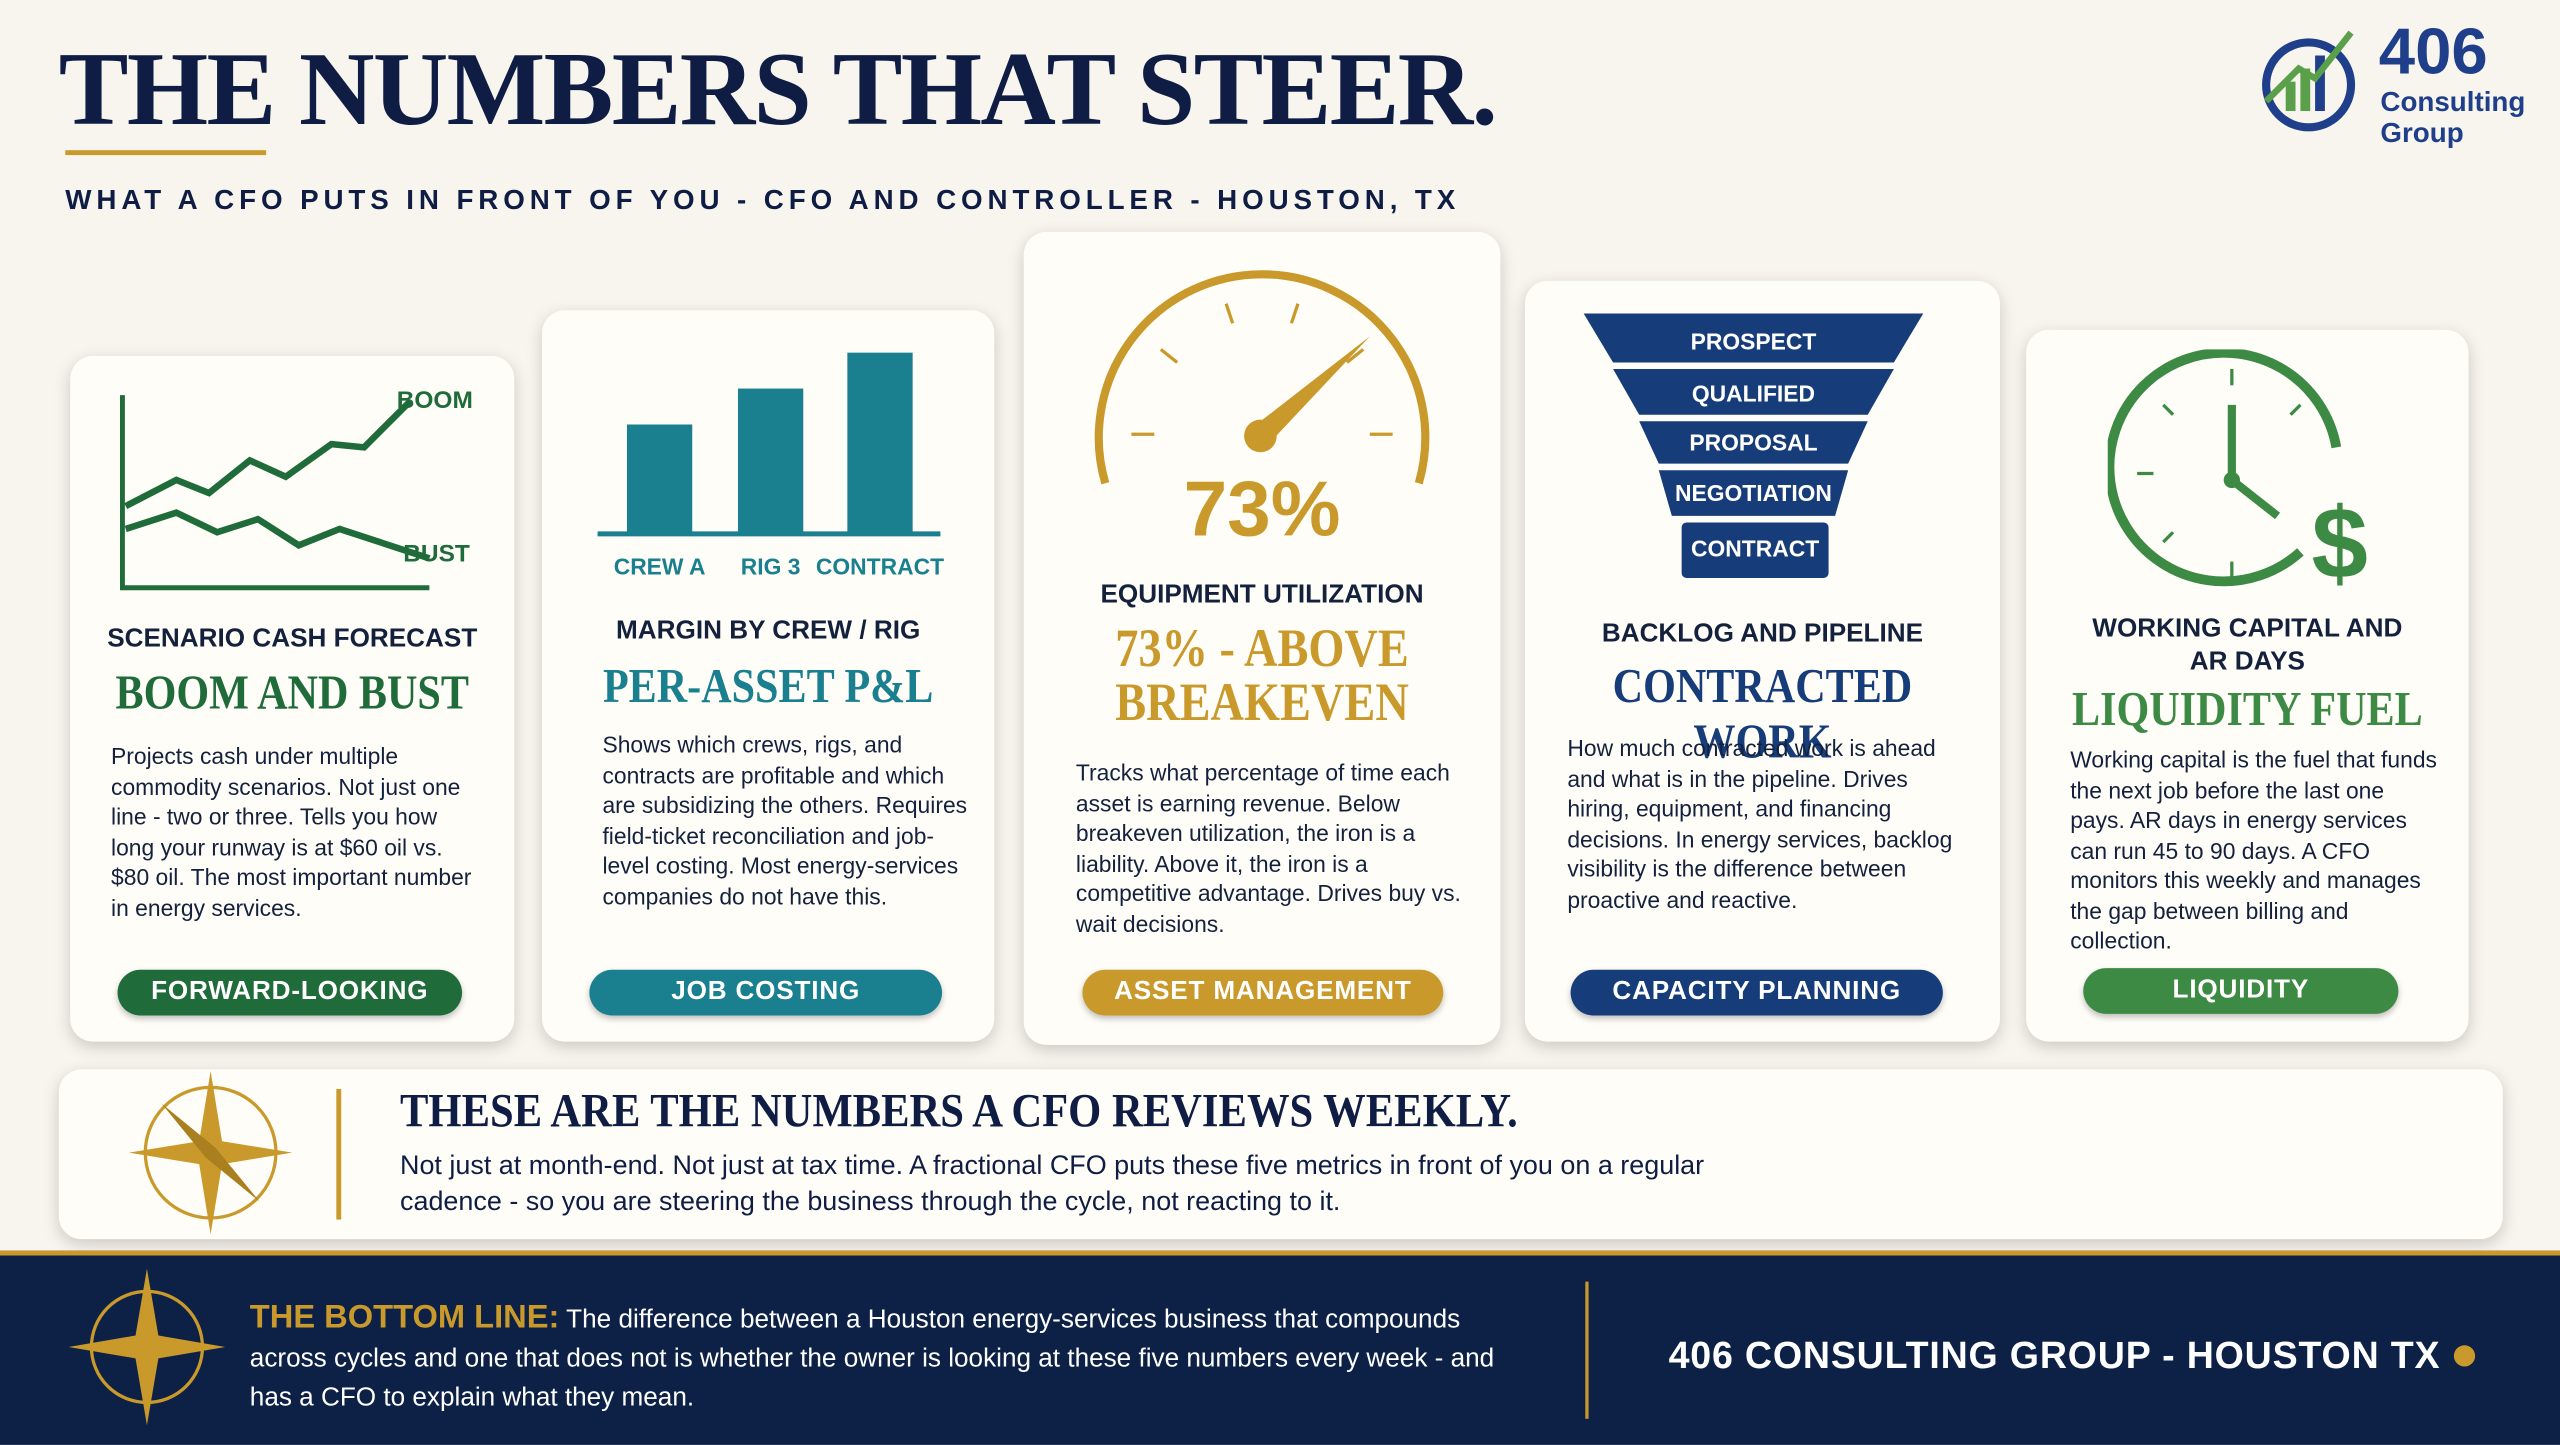 This screenshot has width=2560, height=1445. I want to click on card-tag: LIQUIDITY, so click(2241, 991).